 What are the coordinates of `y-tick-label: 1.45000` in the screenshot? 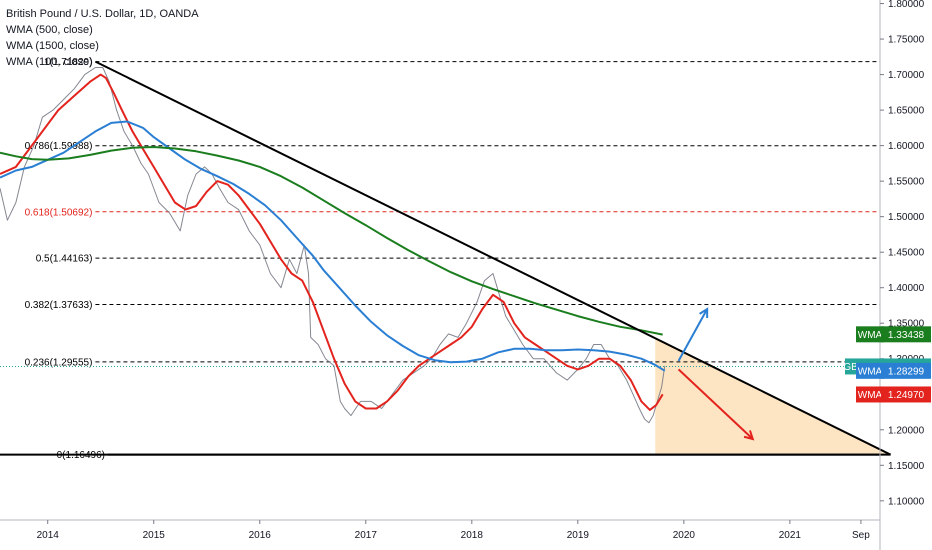 It's located at (906, 253).